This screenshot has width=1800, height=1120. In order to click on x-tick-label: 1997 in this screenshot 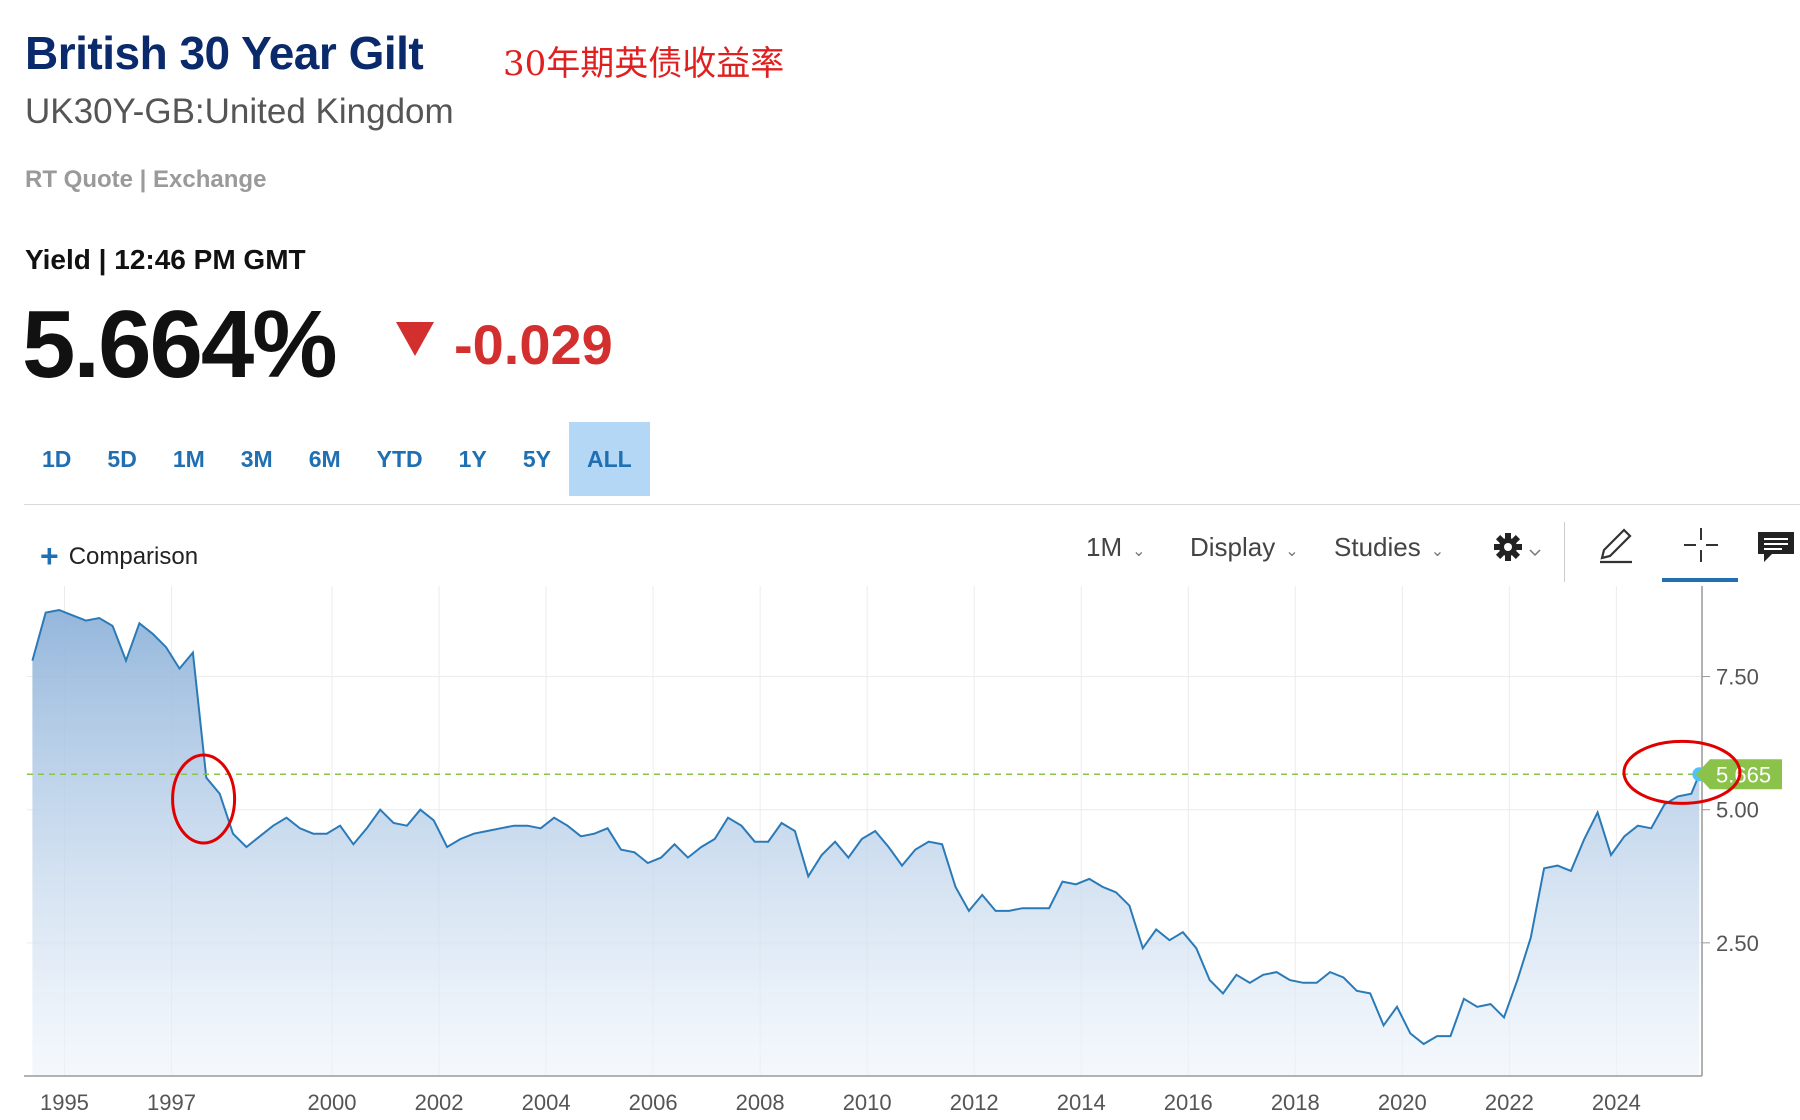, I will do `click(171, 1102)`.